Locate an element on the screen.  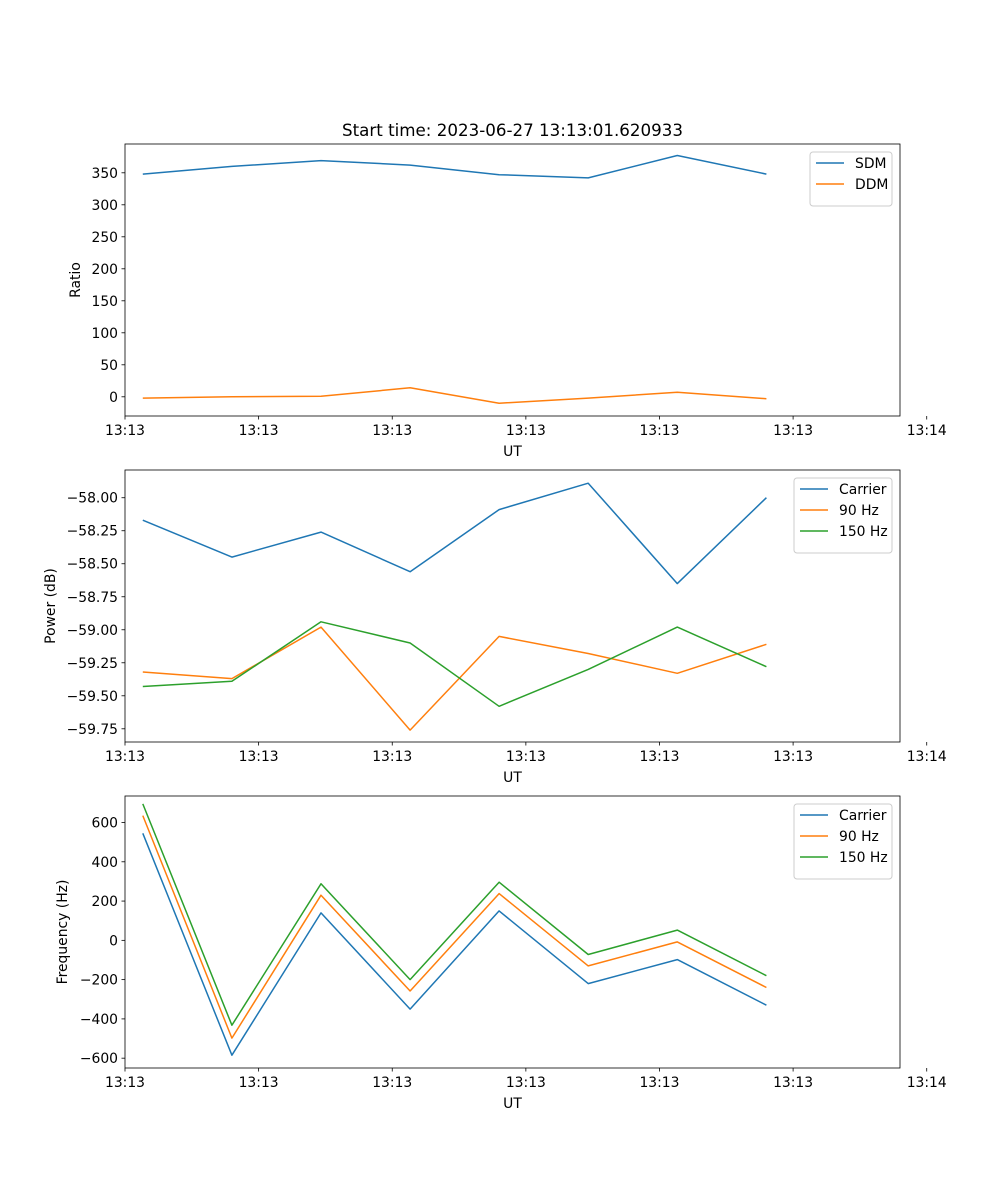
series-line-ddm is located at coordinates (454, 395).